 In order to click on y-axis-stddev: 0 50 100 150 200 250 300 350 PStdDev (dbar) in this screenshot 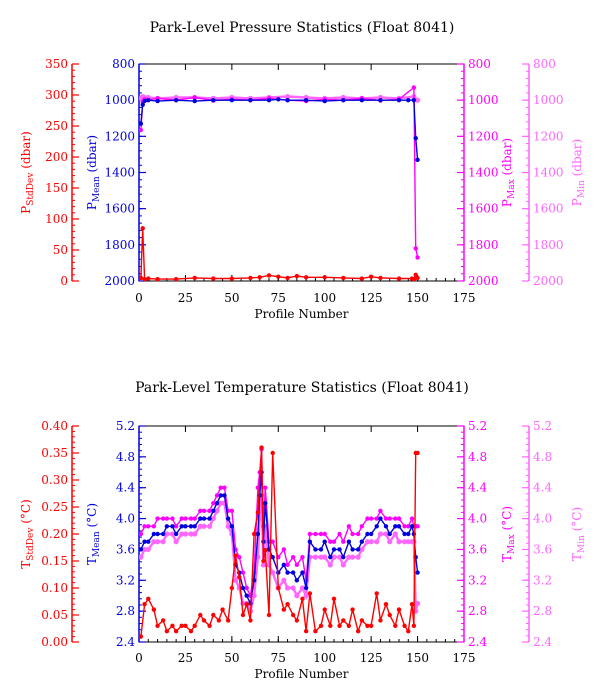, I will do `click(49, 172)`.